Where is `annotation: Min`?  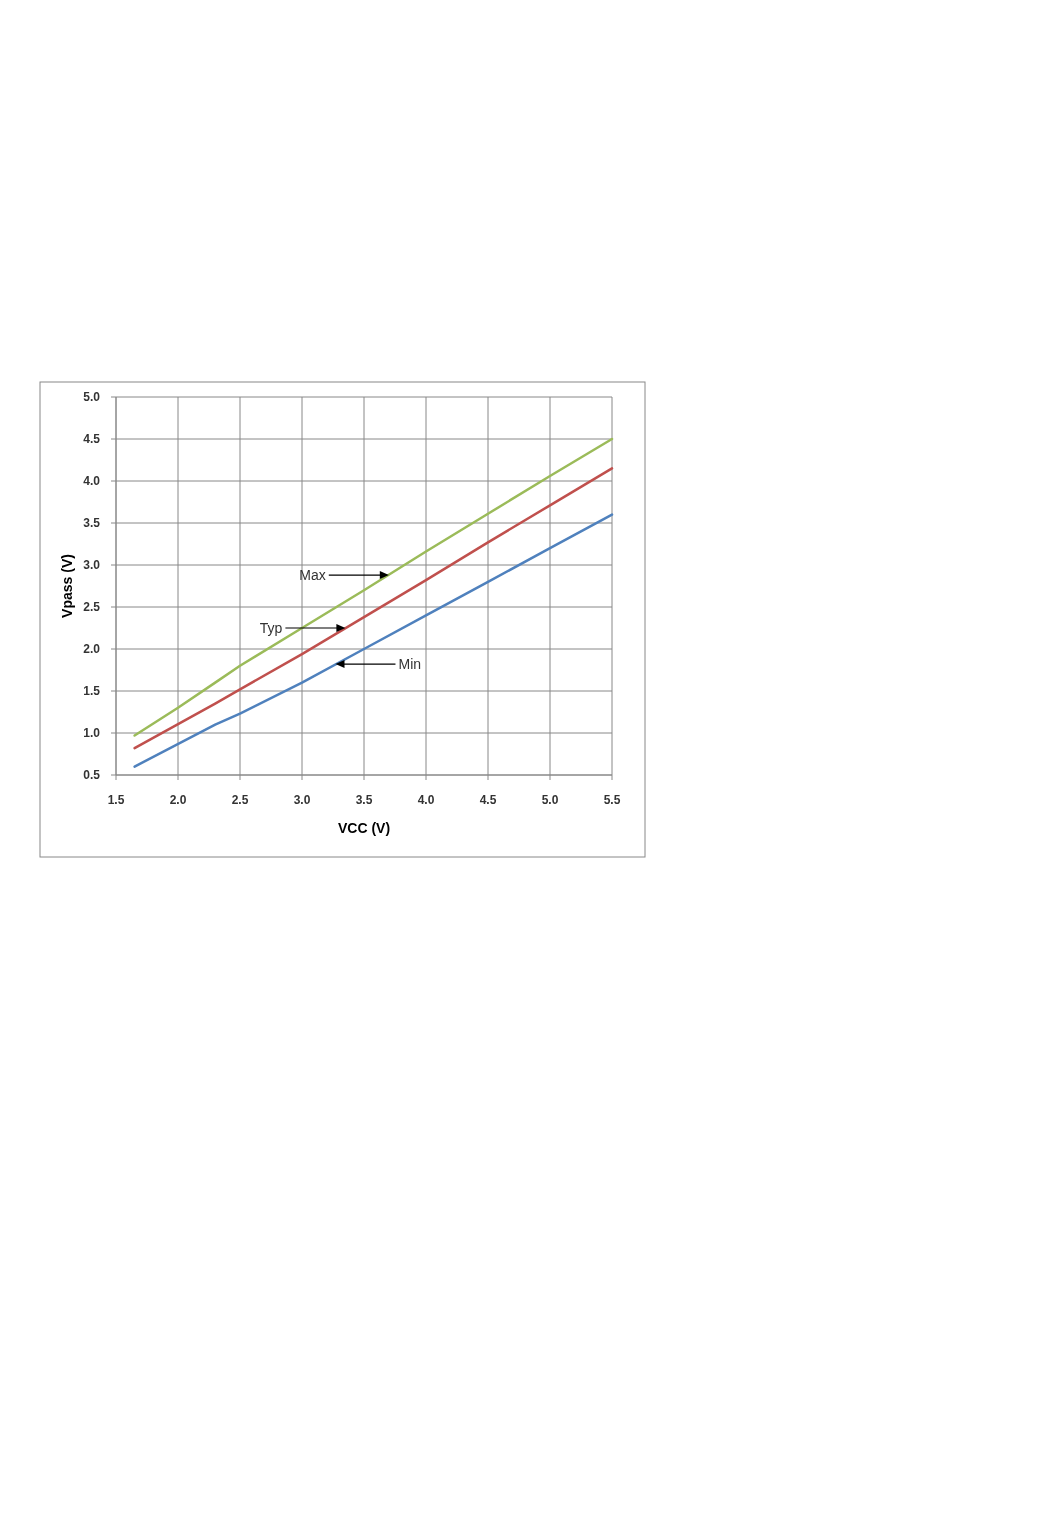
annotation: Min is located at coordinates (410, 664).